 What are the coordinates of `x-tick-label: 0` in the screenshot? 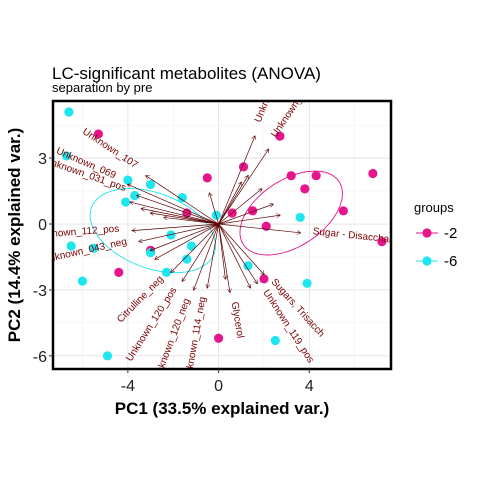 It's located at (218, 386).